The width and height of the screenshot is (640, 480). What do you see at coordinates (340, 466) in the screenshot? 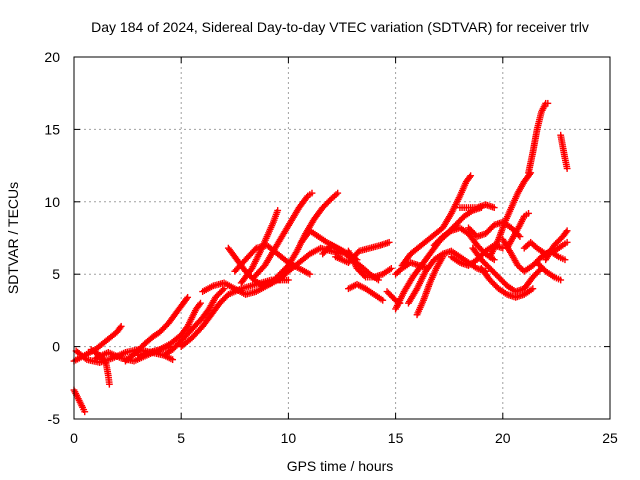
I see `x-axis-label: GPS time / hours` at bounding box center [340, 466].